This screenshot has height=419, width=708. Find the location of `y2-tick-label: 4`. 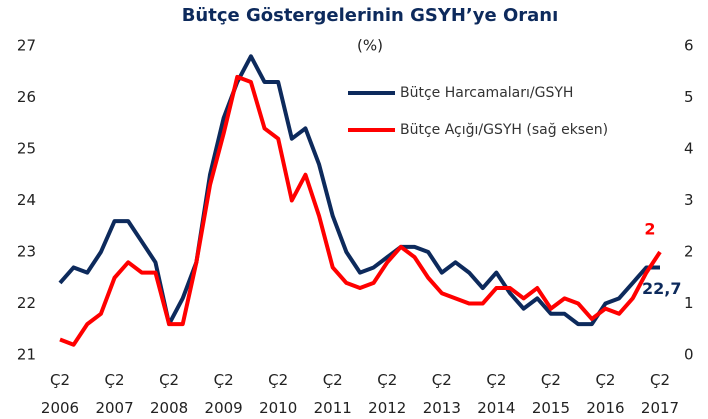

y2-tick-label: 4 is located at coordinates (689, 149).